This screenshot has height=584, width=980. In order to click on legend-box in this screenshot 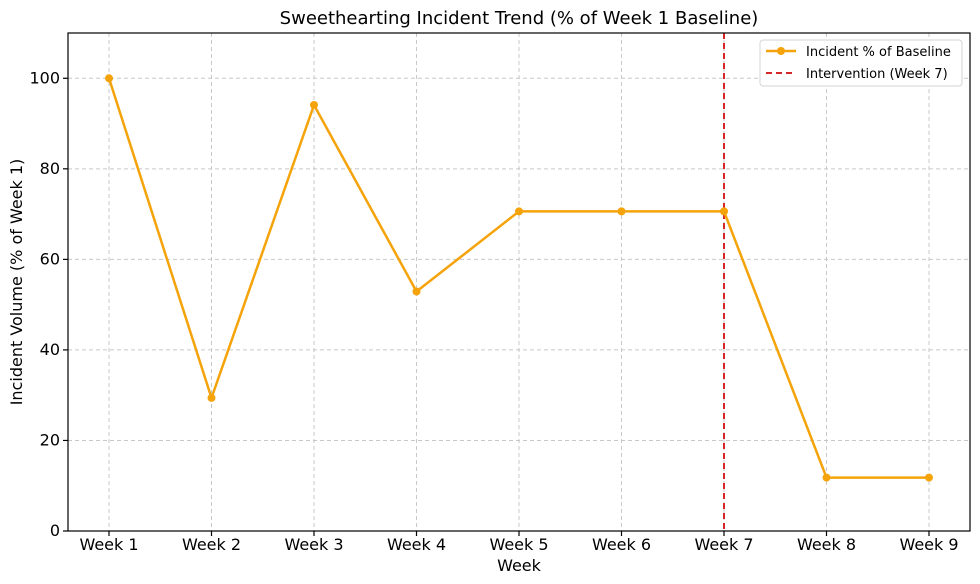, I will do `click(861, 63)`.